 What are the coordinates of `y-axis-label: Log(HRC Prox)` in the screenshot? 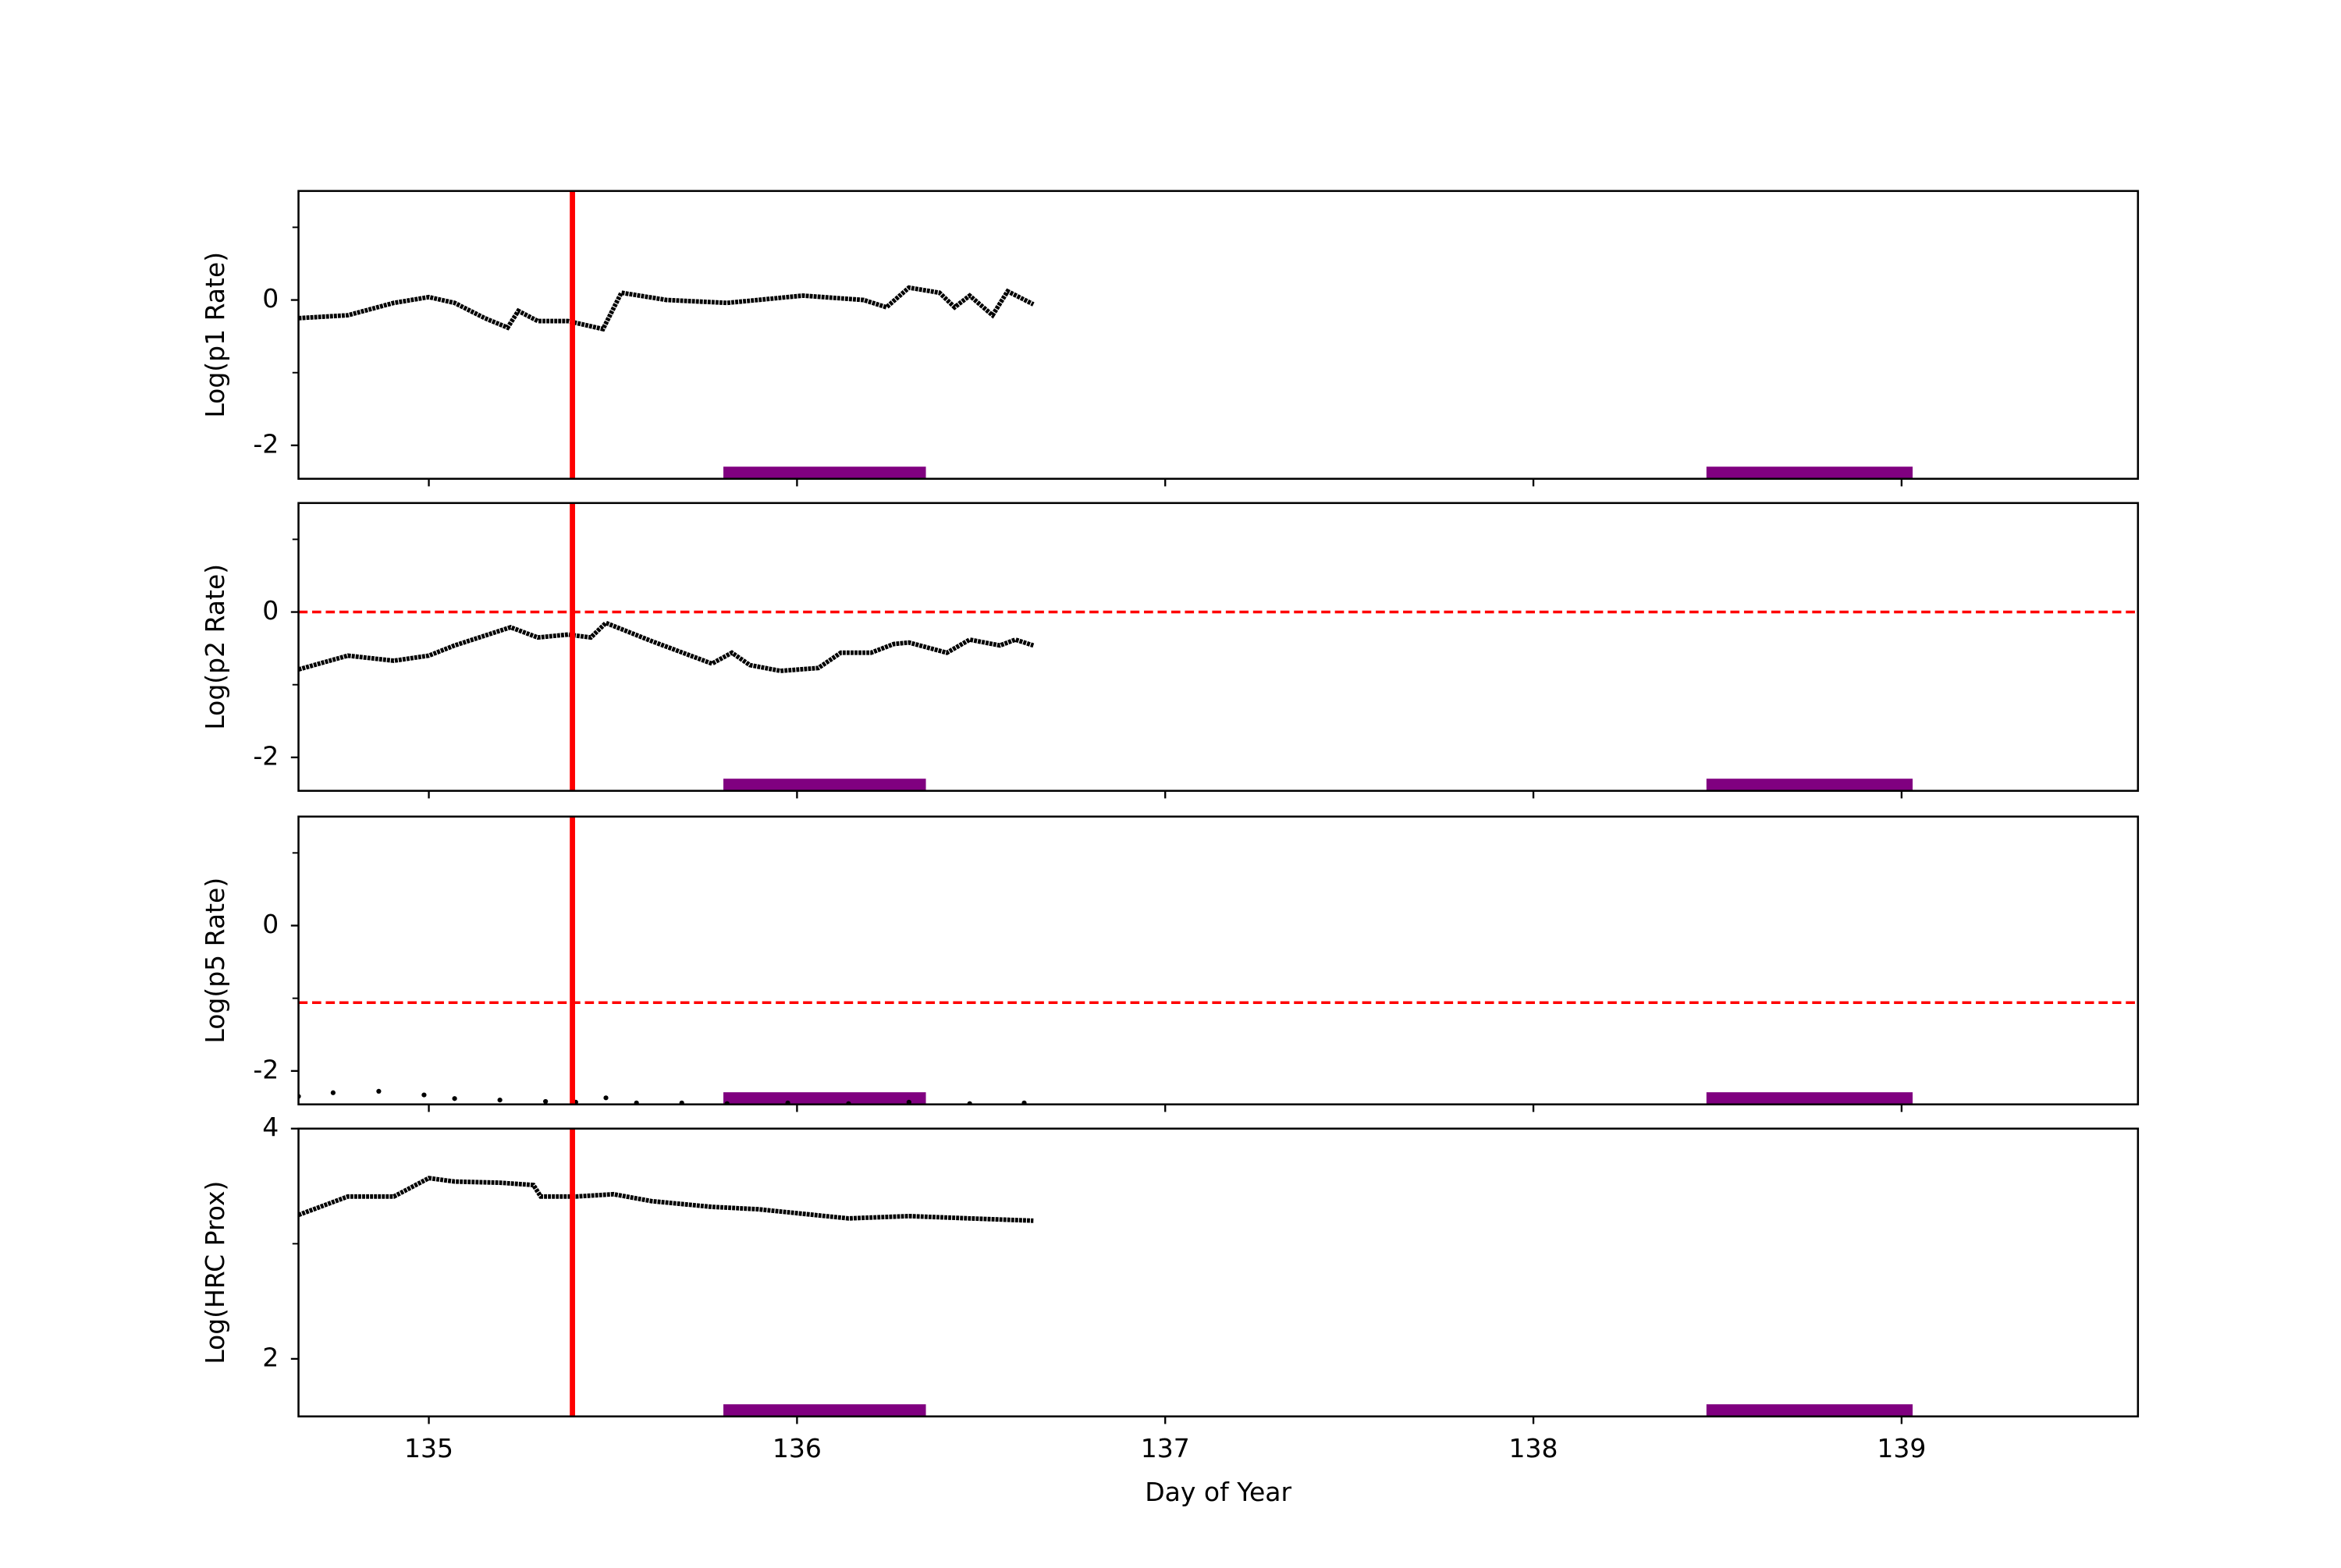 It's located at (215, 1272).